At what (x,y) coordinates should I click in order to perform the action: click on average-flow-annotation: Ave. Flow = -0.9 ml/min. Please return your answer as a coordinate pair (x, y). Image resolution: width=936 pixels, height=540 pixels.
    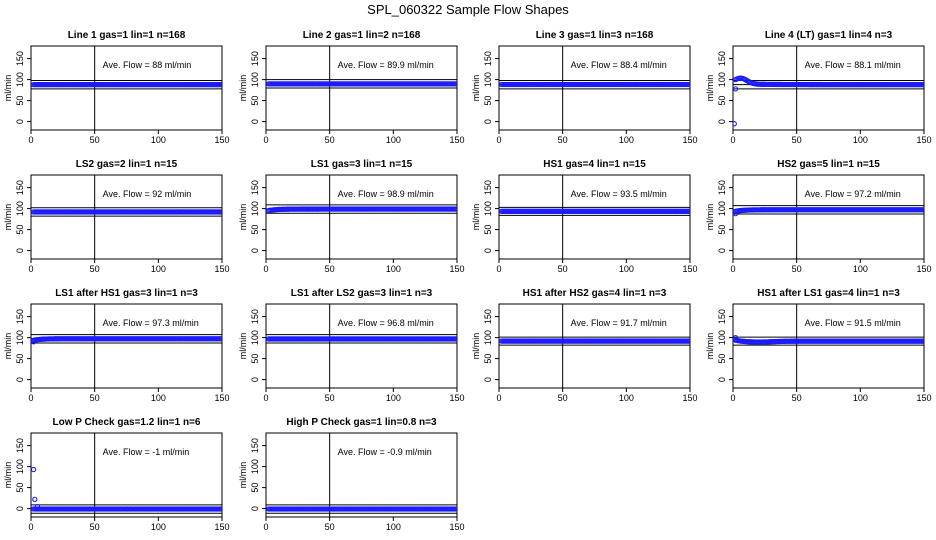
    Looking at the image, I should click on (385, 452).